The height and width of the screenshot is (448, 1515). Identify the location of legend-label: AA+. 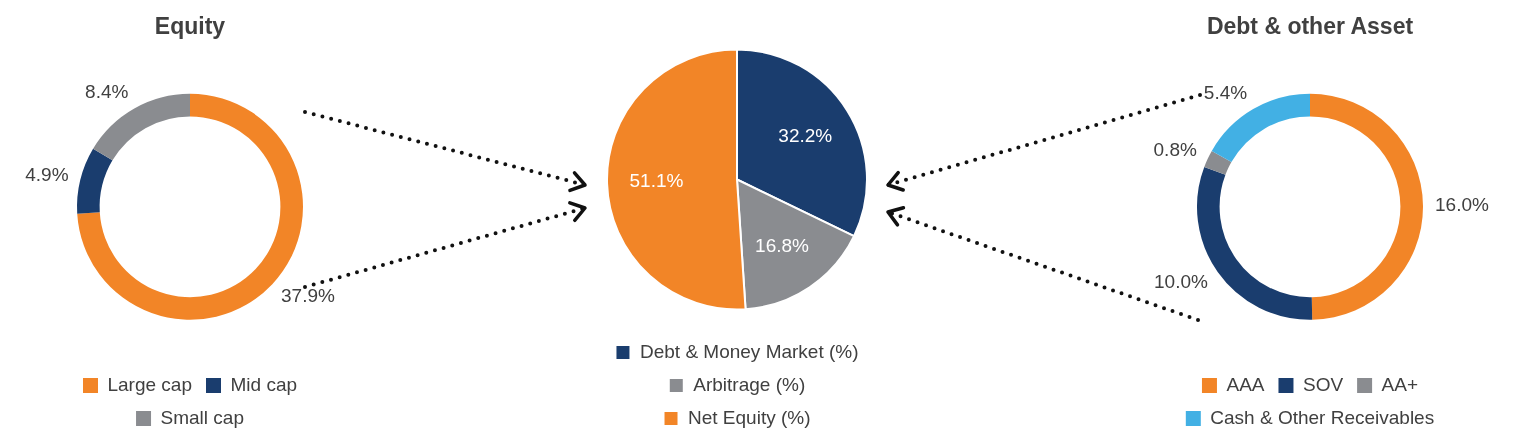
(1400, 384).